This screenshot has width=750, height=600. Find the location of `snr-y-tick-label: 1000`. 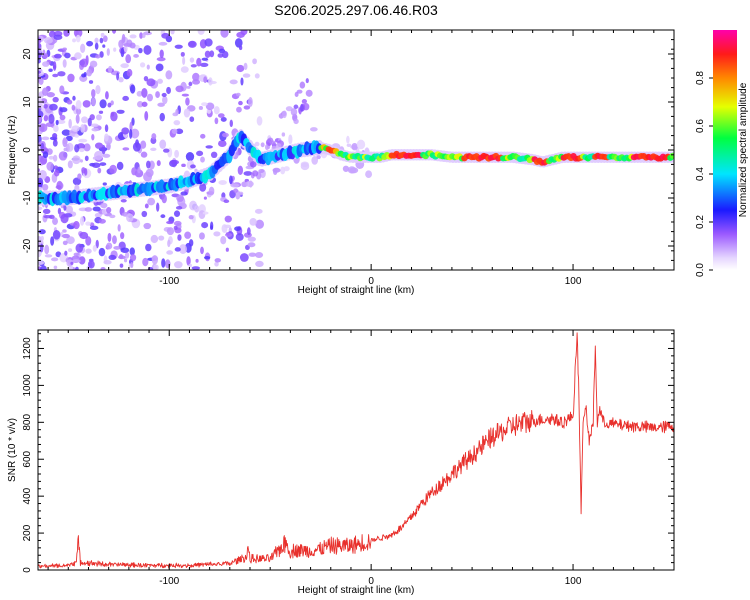

snr-y-tick-label: 1000 is located at coordinates (27, 385).